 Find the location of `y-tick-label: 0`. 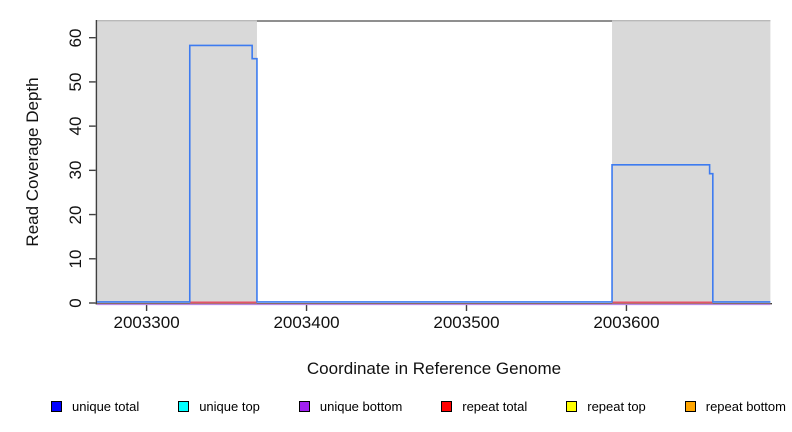

y-tick-label: 0 is located at coordinates (75, 303).